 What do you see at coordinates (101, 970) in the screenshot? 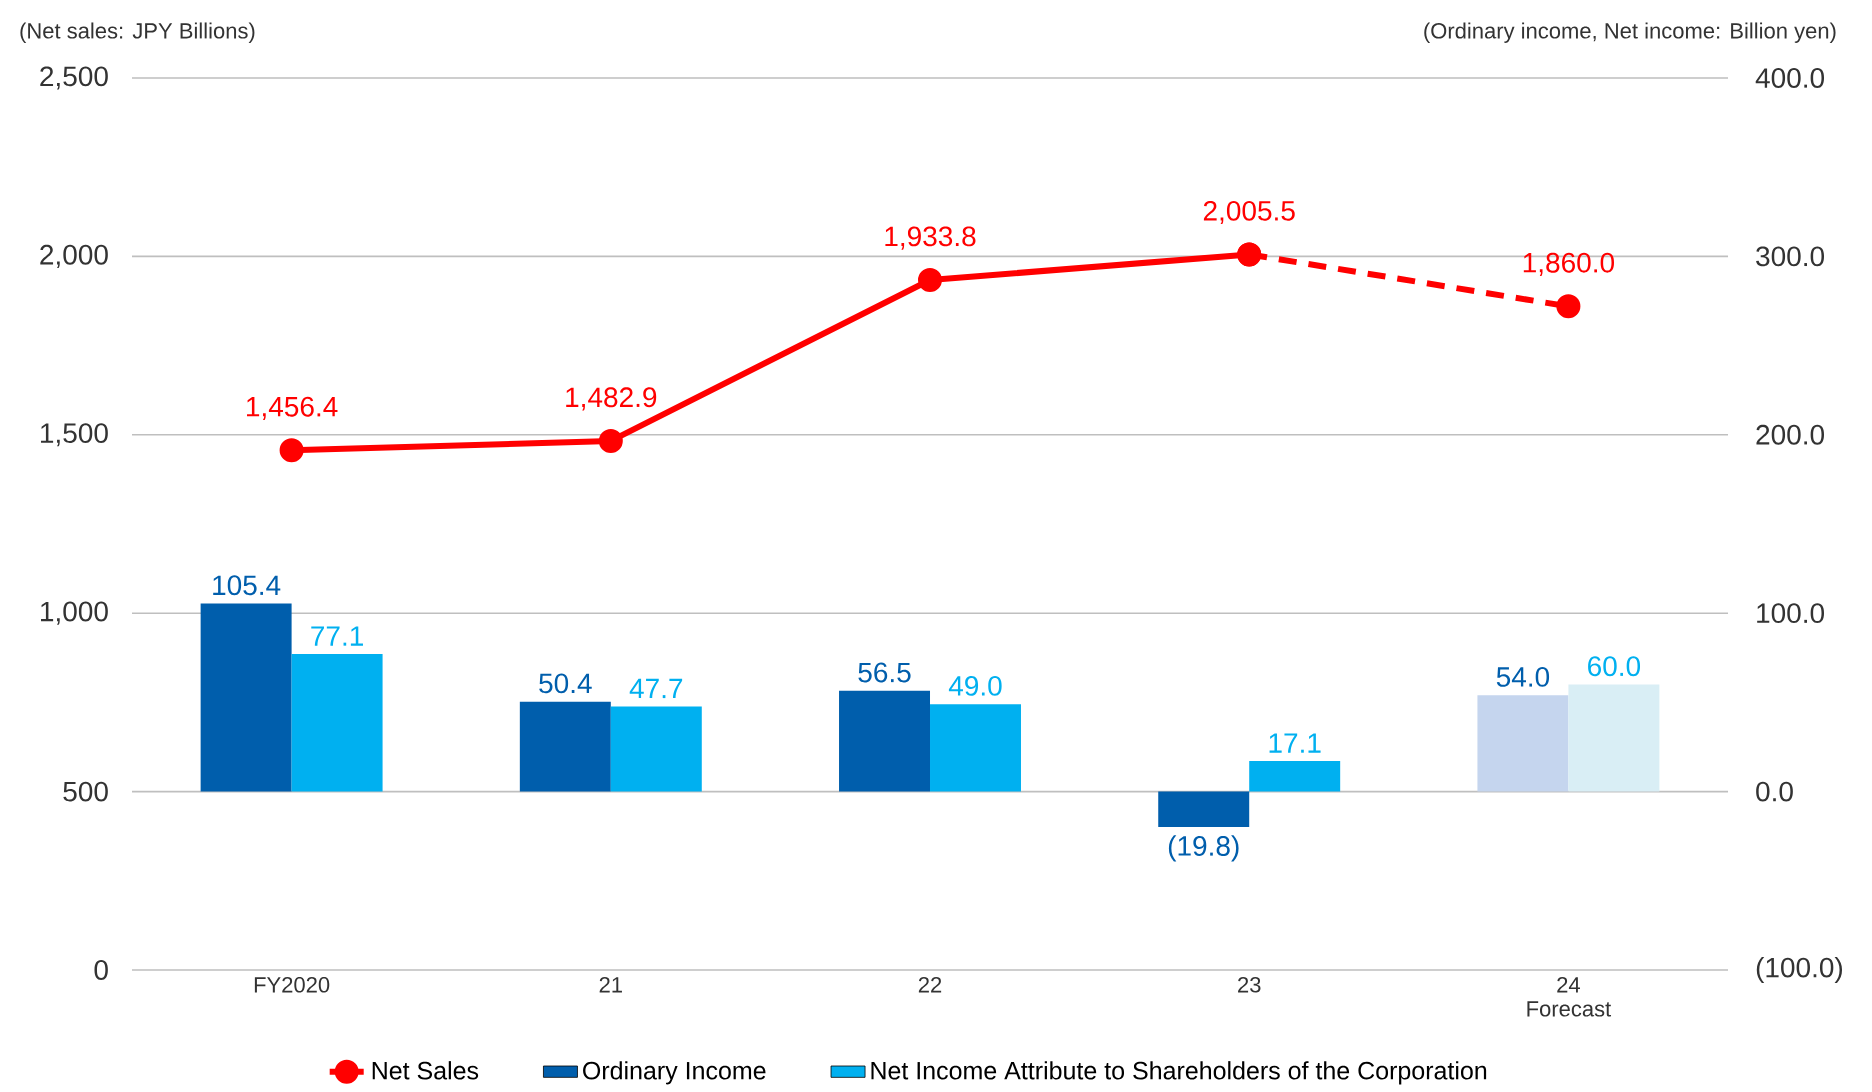
I see `y-tick-label: 0` at bounding box center [101, 970].